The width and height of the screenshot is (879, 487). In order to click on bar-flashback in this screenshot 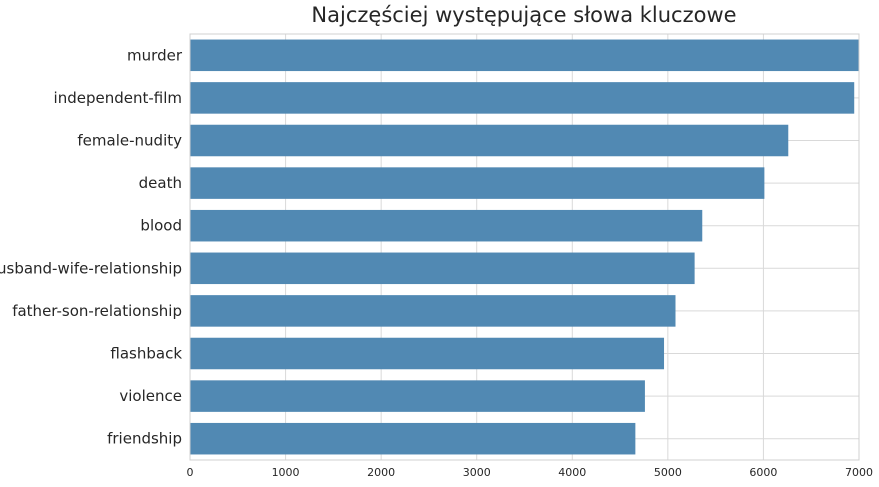, I will do `click(427, 353)`.